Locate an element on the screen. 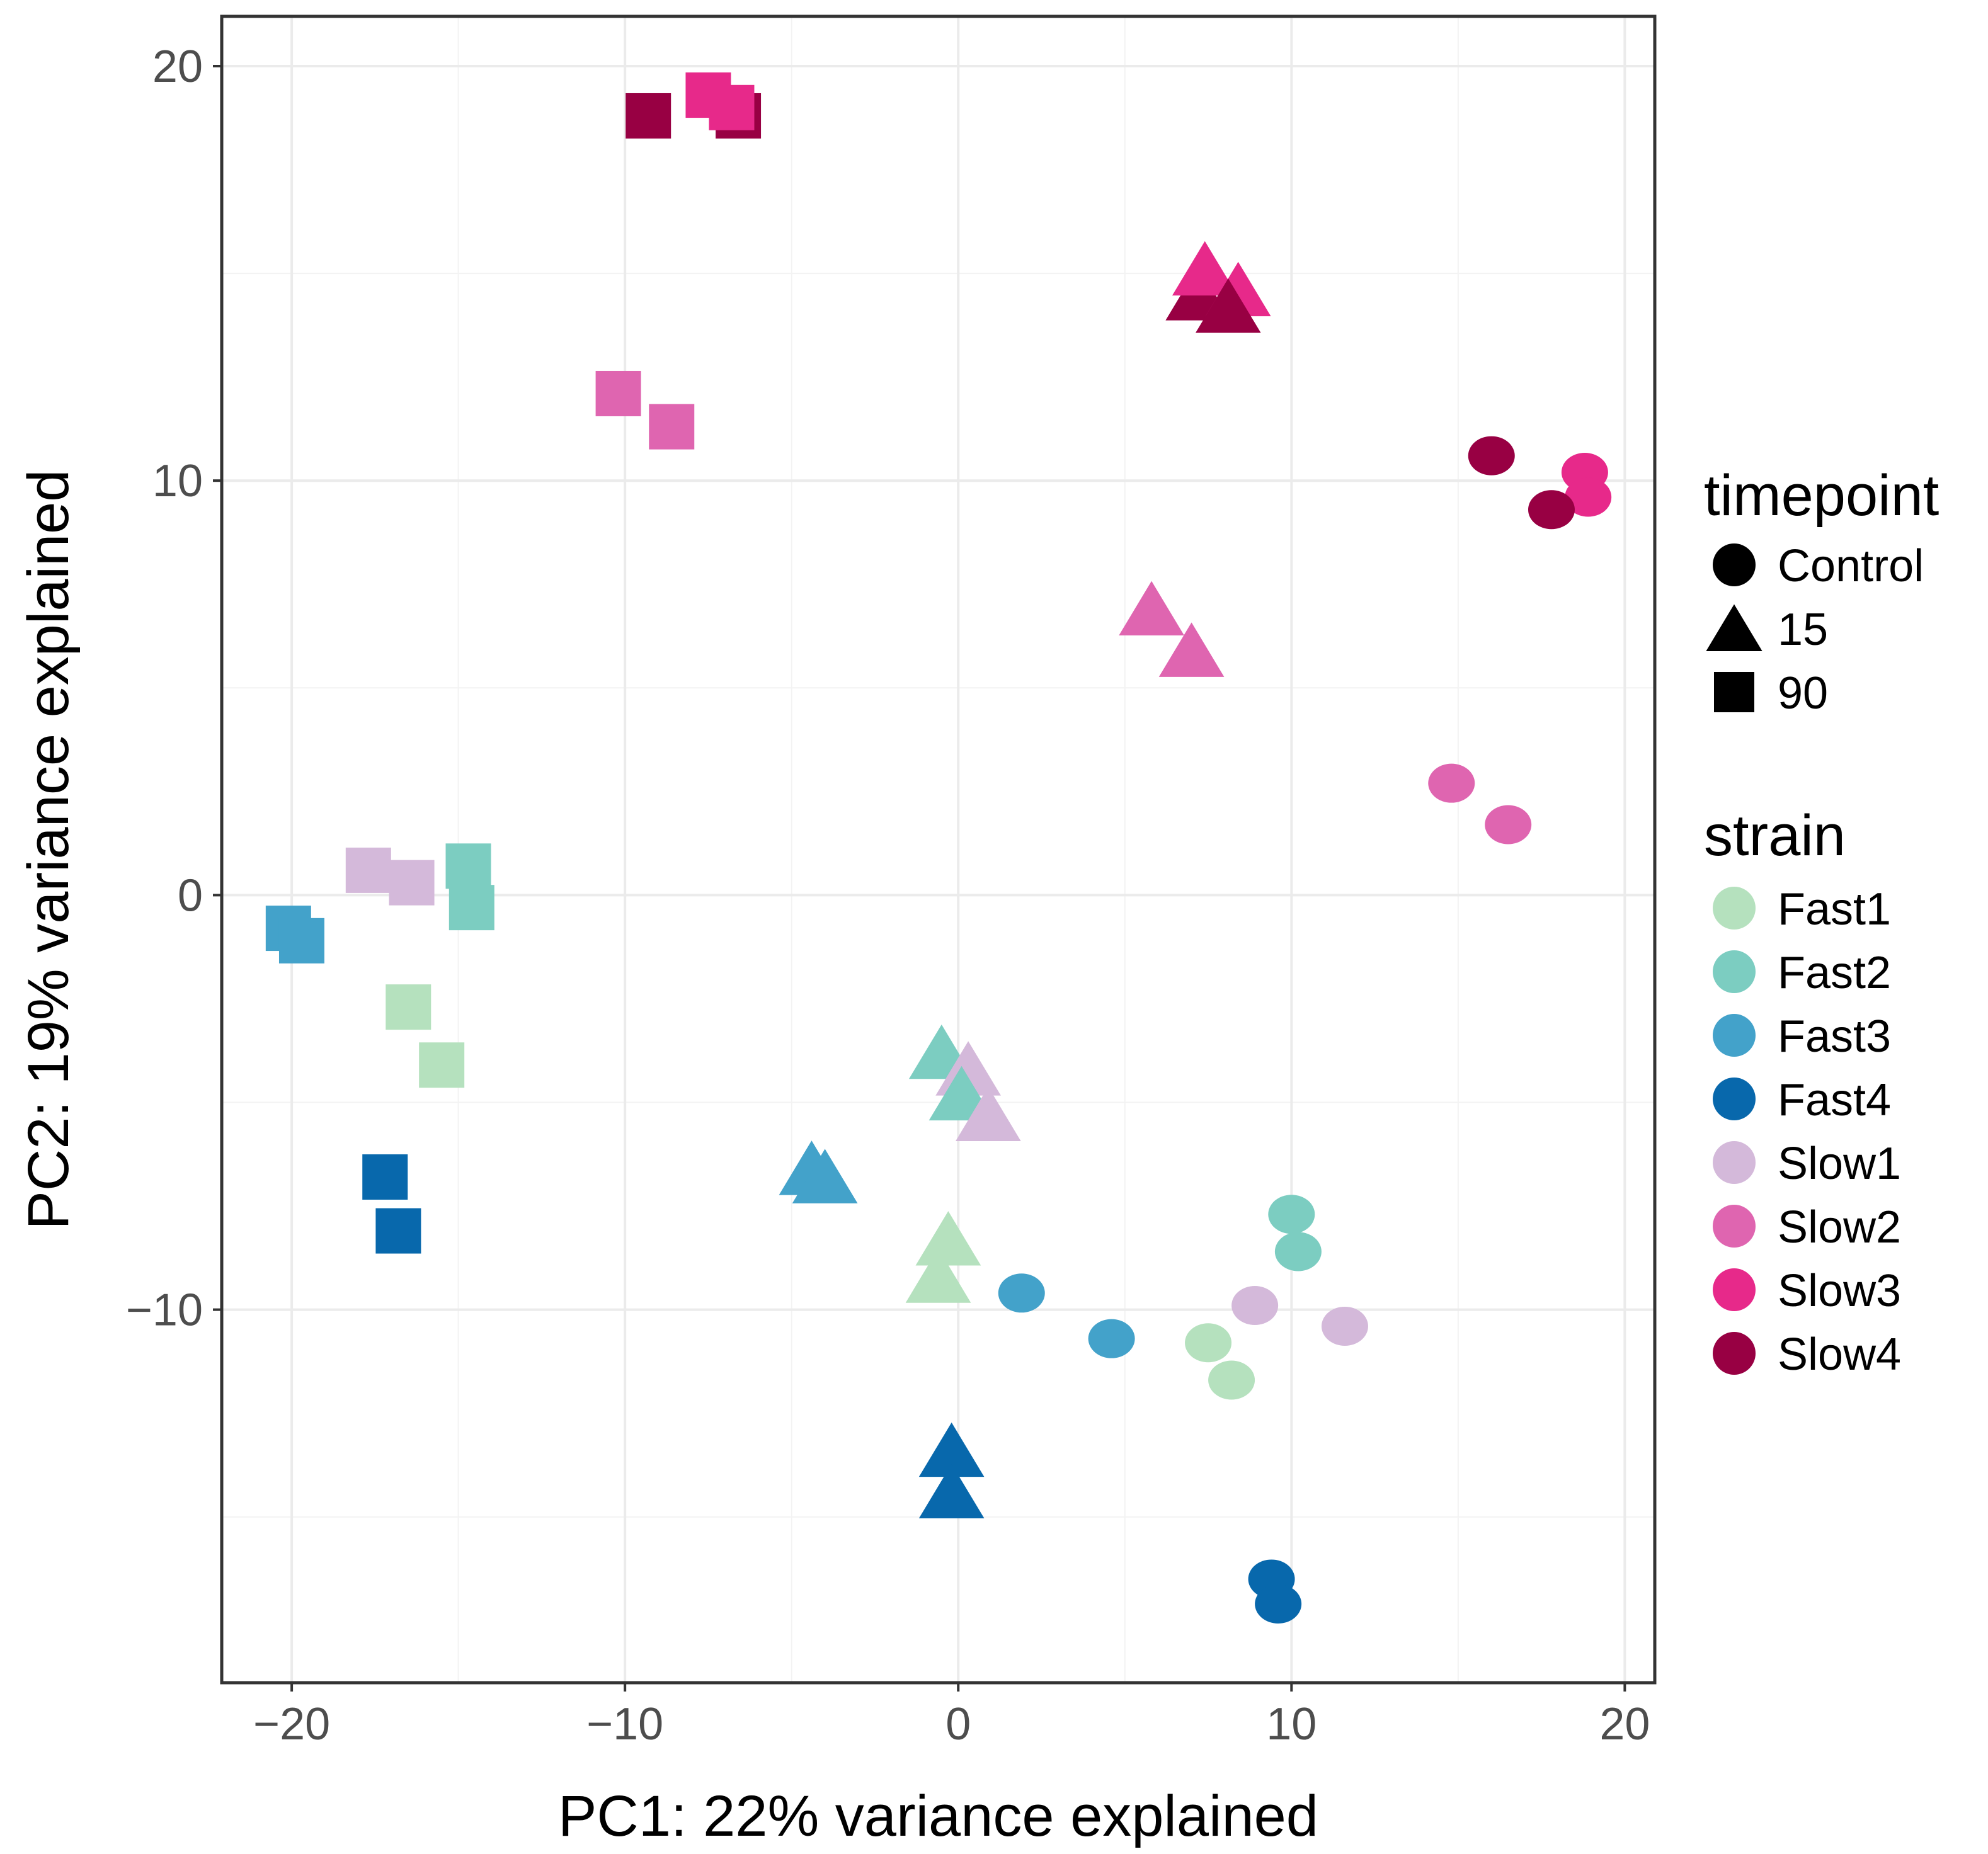 Image resolution: width=1988 pixels, height=1854 pixels. legend-key-fast3 is located at coordinates (1735, 1035).